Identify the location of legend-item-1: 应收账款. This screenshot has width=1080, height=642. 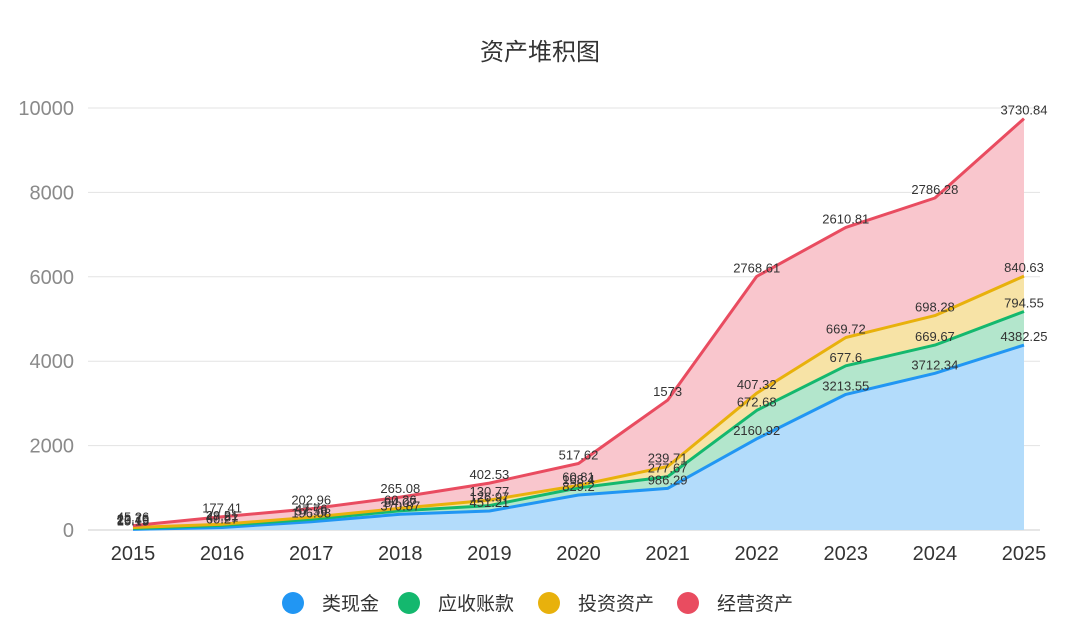
(456, 603).